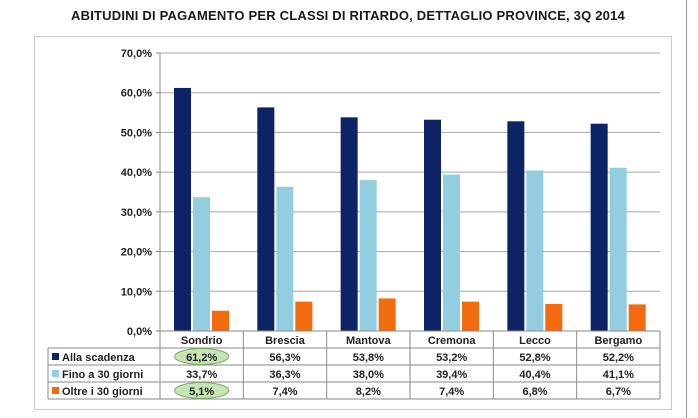 This screenshot has height=418, width=698. Describe the element at coordinates (451, 252) in the screenshot. I see `bar-fino-a-30-giorni-cremona` at that location.